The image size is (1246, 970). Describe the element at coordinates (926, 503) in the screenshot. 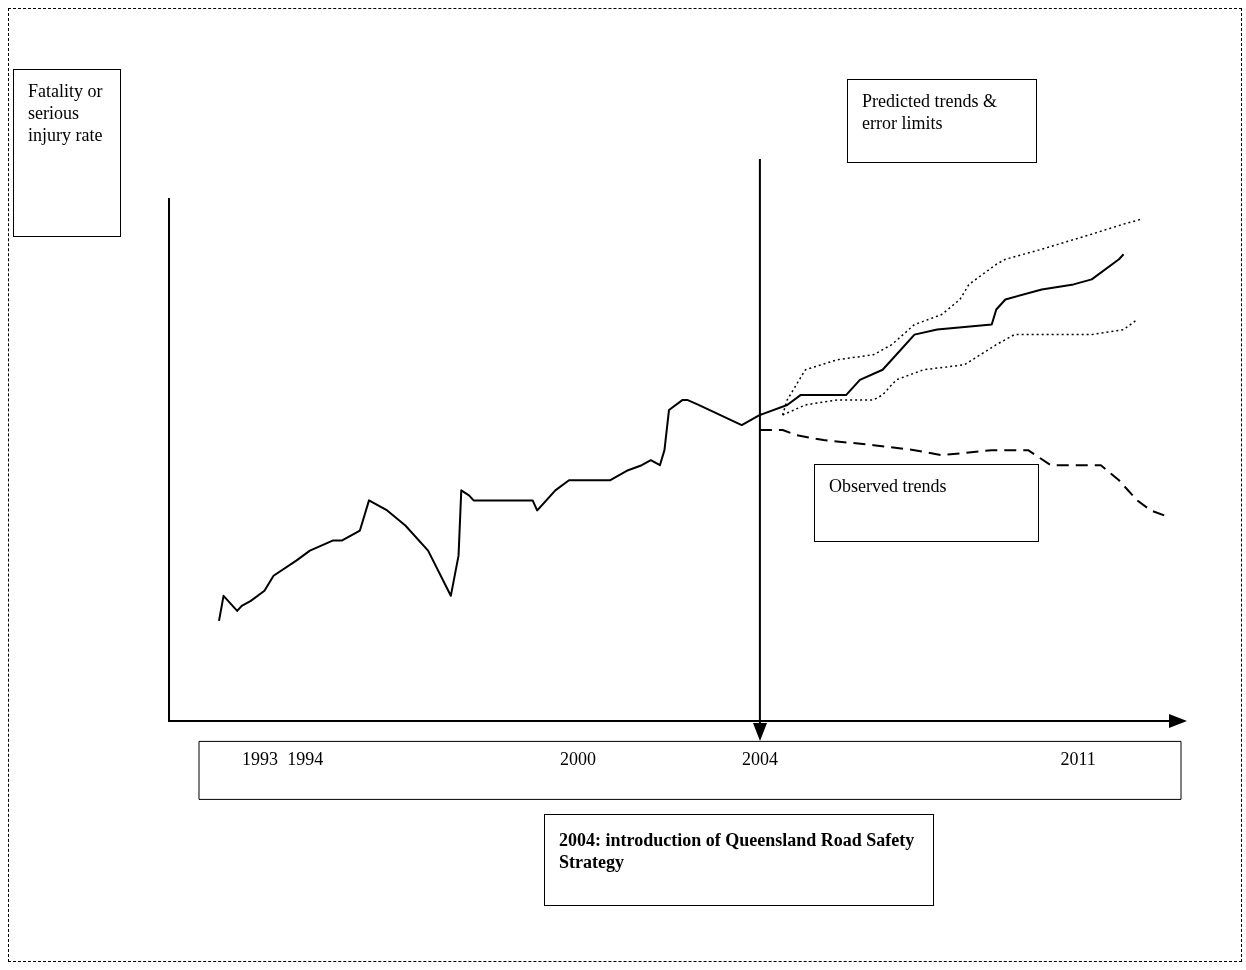

I see `annotation: Observed trends` at that location.